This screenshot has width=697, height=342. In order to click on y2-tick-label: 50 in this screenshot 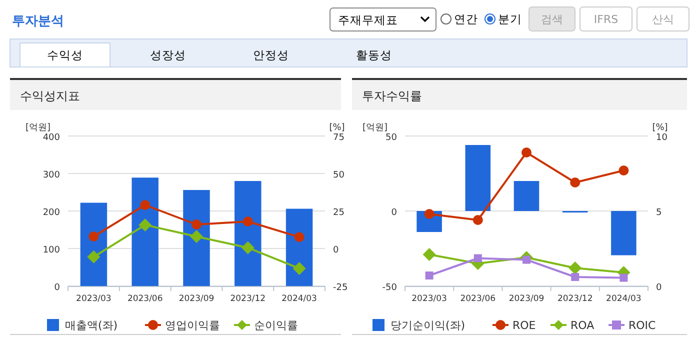, I will do `click(339, 175)`.